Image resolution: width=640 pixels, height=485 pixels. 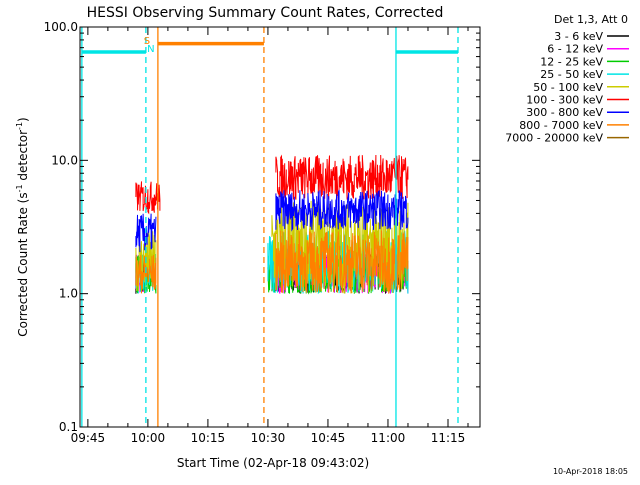 I want to click on flag-marker-n: N, so click(x=150, y=49).